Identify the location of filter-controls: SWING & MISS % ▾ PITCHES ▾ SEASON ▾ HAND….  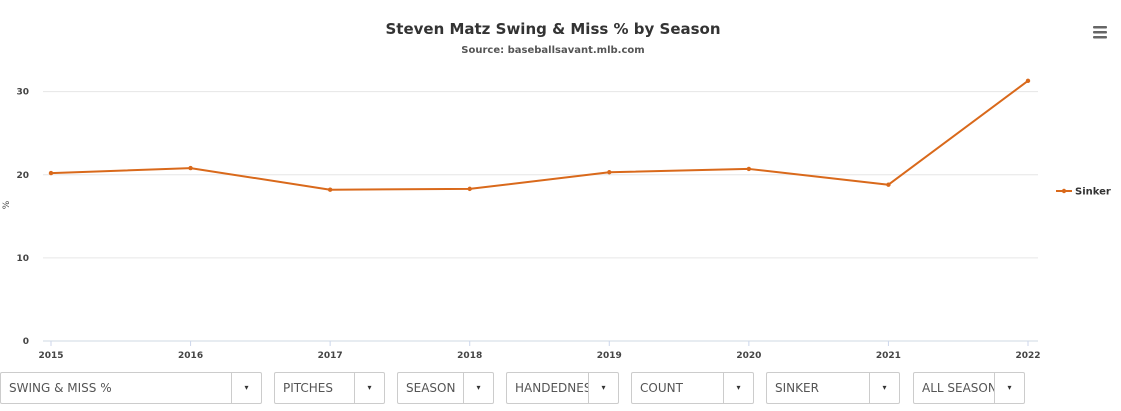
(560, 389).